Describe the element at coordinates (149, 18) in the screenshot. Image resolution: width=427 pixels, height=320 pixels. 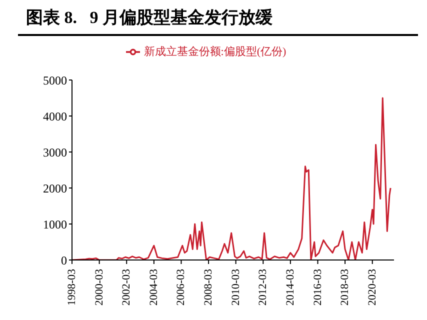
I see `chart-title: 图表 8. 9 月偏股型基金发行放缓` at that location.